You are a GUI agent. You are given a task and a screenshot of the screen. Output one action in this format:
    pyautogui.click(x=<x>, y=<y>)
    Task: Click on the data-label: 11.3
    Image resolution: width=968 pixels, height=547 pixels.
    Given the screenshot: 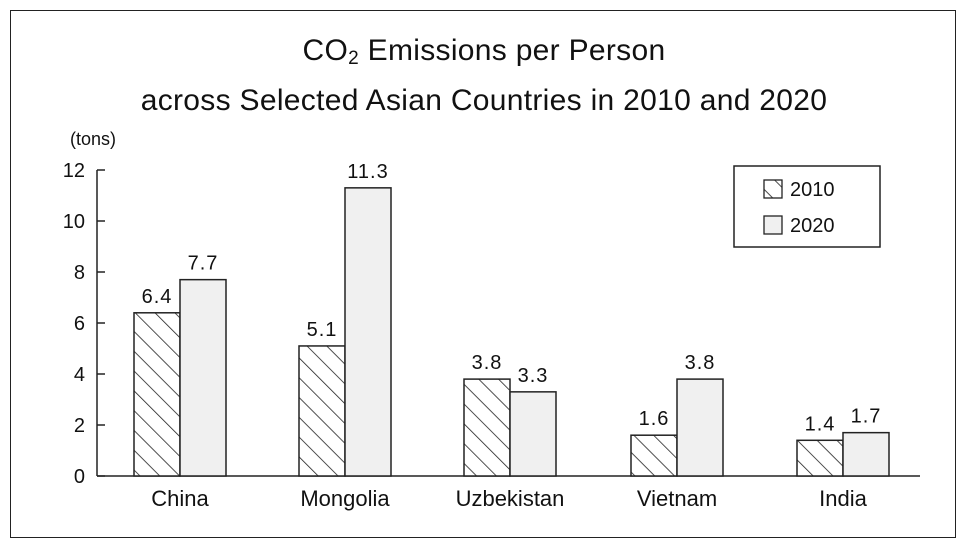 What is the action you would take?
    pyautogui.click(x=367, y=172)
    